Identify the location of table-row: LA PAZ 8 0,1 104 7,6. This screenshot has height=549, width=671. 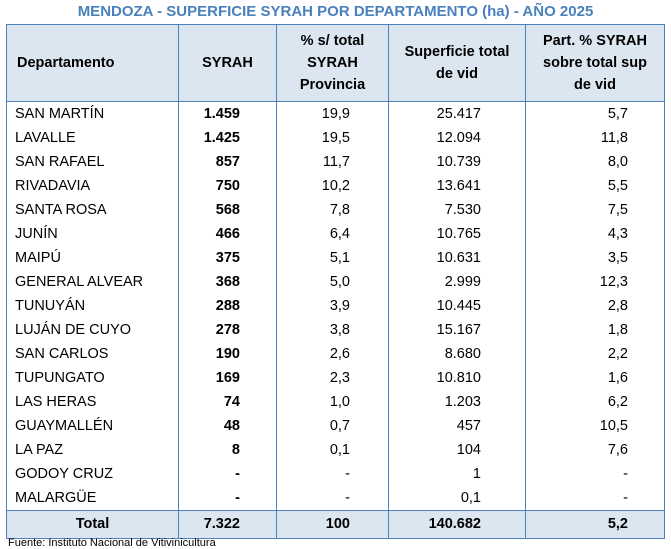
(335, 450).